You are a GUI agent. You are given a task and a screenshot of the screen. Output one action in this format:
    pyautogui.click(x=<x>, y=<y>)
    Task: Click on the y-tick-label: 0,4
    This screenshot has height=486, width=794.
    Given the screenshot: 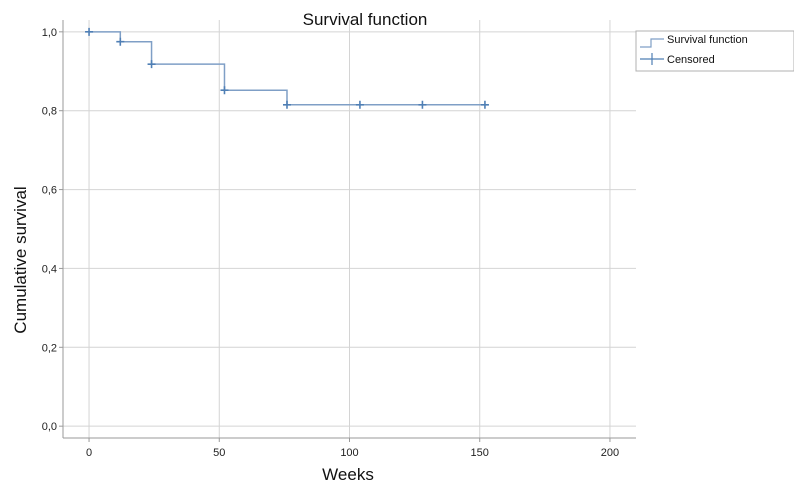 What is the action you would take?
    pyautogui.click(x=49, y=269)
    